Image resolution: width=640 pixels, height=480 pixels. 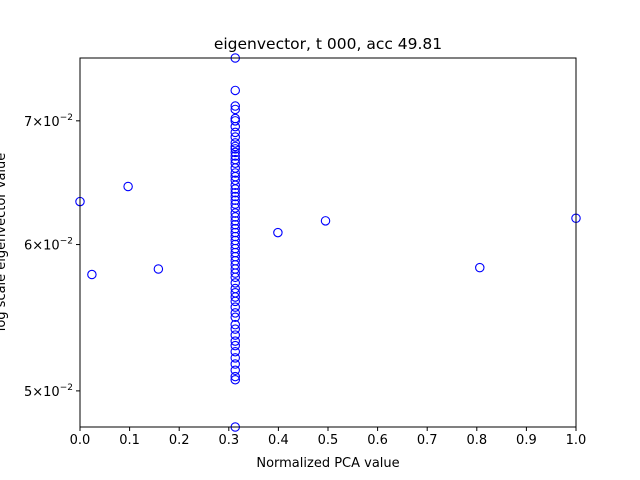 What do you see at coordinates (4, 242) in the screenshot?
I see `y-axis-label: log scale eigenvector value` at bounding box center [4, 242].